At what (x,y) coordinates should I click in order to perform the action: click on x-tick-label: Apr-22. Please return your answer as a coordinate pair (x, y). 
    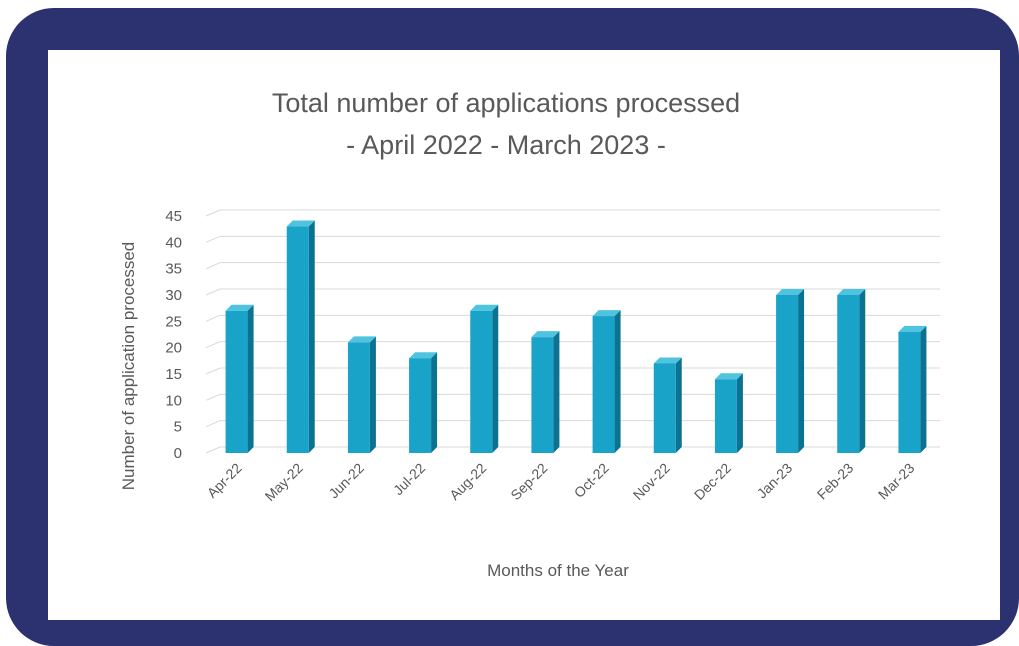
    Looking at the image, I should click on (224, 480).